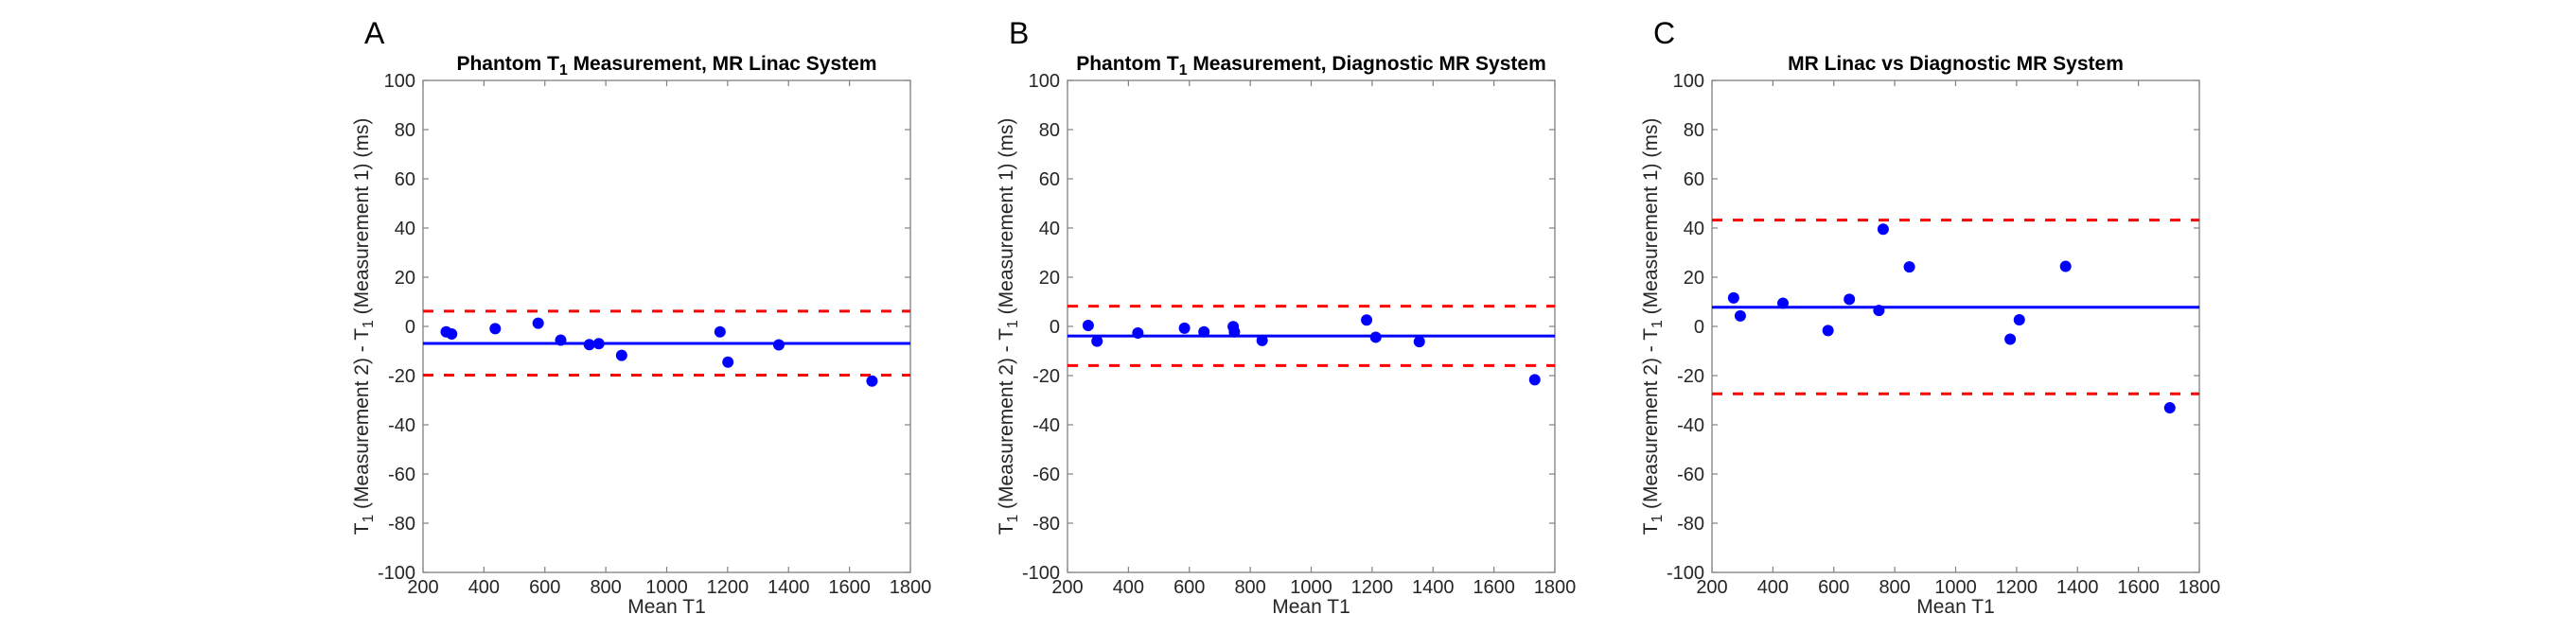 The image size is (2576, 632). Describe the element at coordinates (1664, 33) in the screenshot. I see `panel-letter: C` at that location.